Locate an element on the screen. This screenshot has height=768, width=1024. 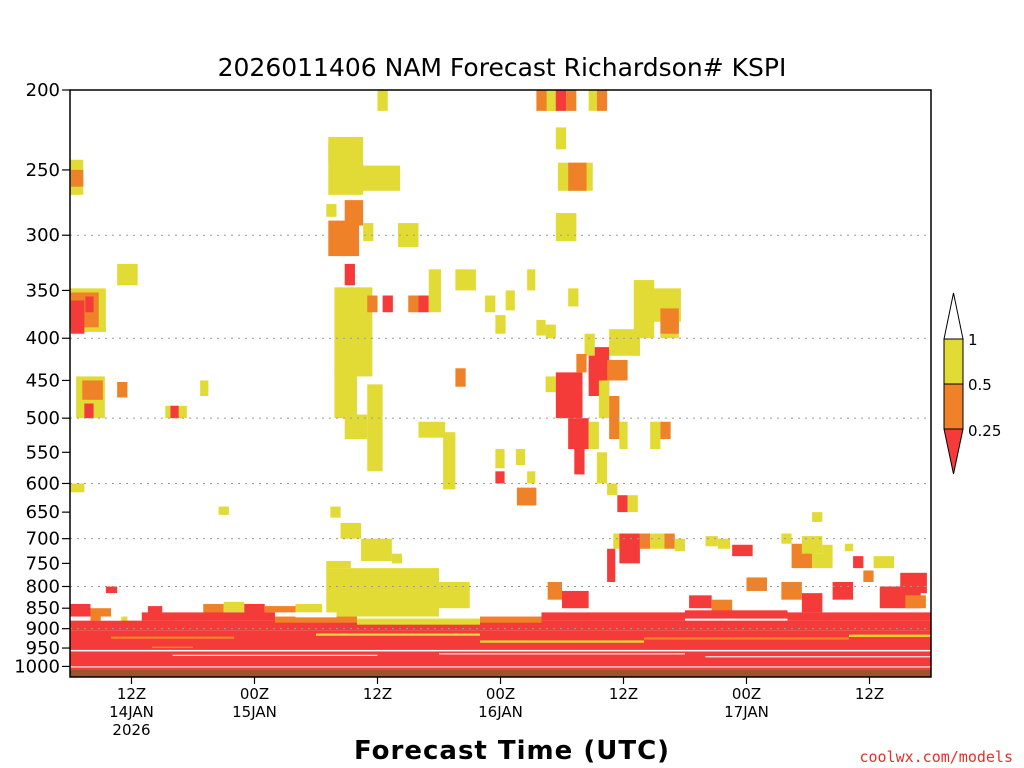
legend-arrow-bottom is located at coordinates (953, 451).